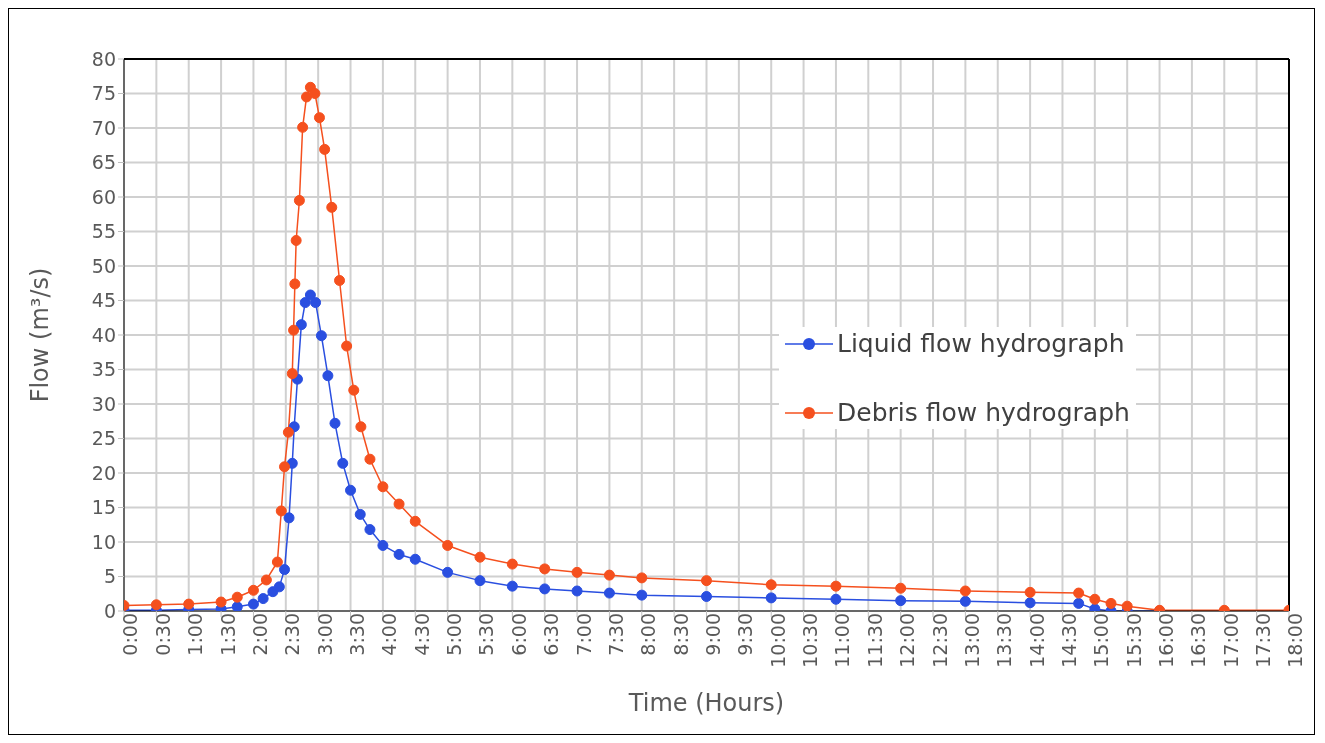 Image resolution: width=1325 pixels, height=743 pixels. What do you see at coordinates (292, 634) in the screenshot?
I see `x-tick-label: 2:30` at bounding box center [292, 634].